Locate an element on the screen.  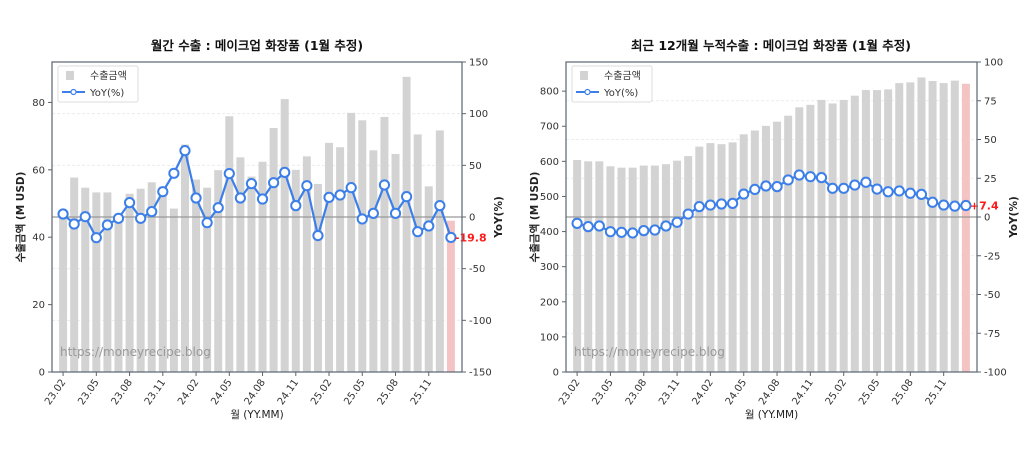
chart-title: 최근 12개월 누적수출 : 메이크업 화장품 (1월 추정) is located at coordinates (771, 45).